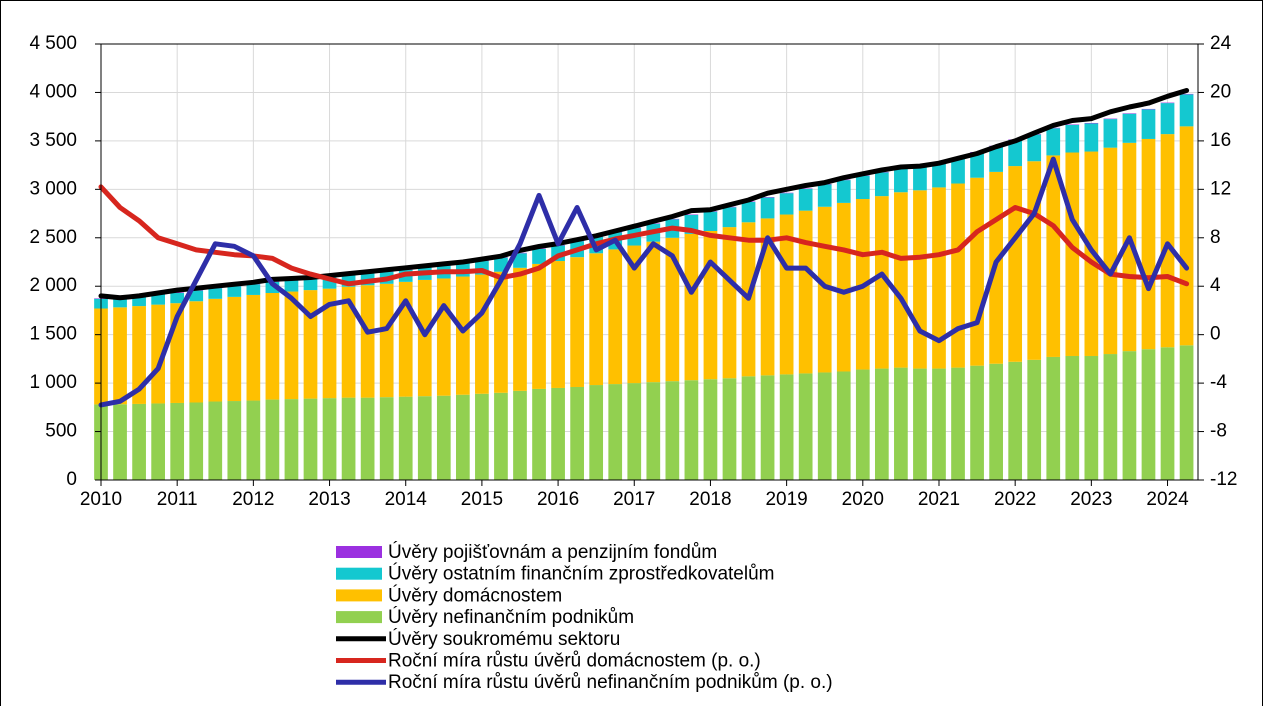 The width and height of the screenshot is (1263, 706). I want to click on x-tick-label: 2010, so click(101, 499).